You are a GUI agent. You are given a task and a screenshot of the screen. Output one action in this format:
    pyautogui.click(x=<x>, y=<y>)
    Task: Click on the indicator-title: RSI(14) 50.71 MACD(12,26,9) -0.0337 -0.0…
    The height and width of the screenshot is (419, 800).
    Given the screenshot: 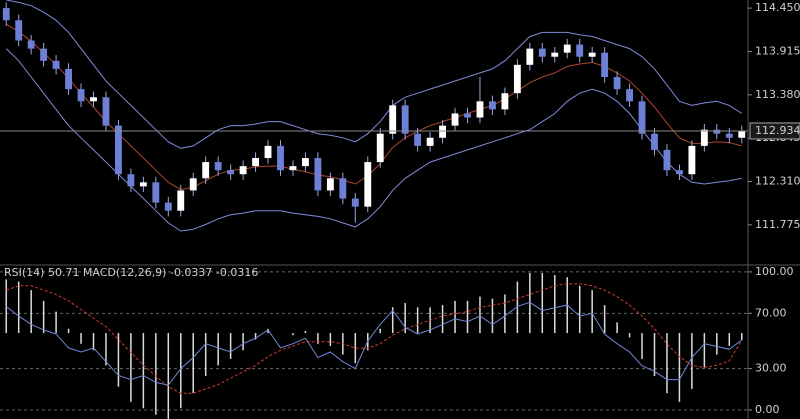 What is the action you would take?
    pyautogui.click(x=131, y=272)
    